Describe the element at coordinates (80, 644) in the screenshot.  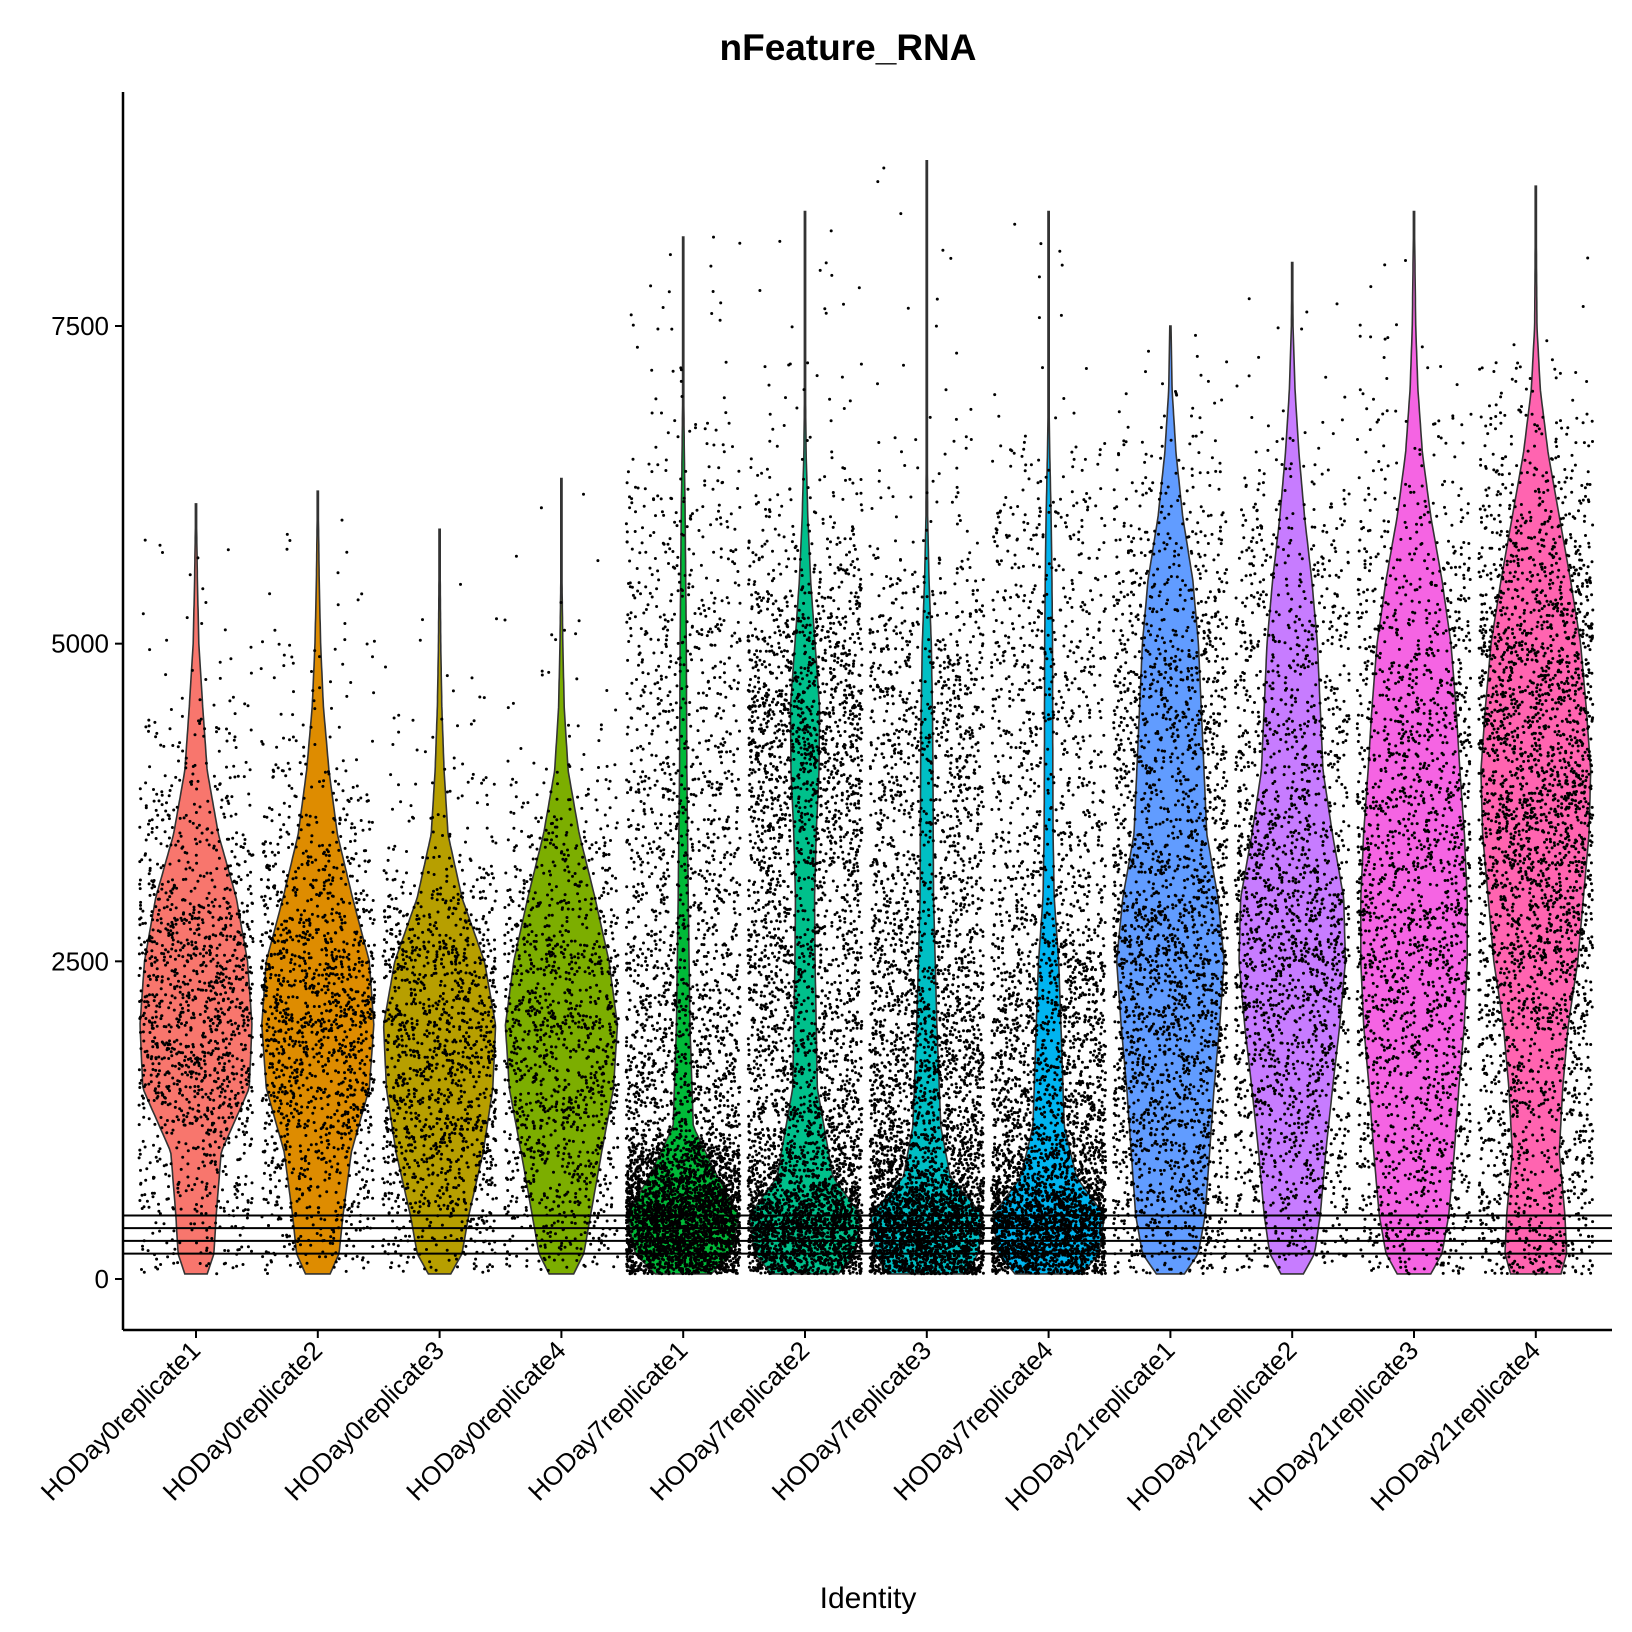
I see `y-tick-label: 5000` at that location.